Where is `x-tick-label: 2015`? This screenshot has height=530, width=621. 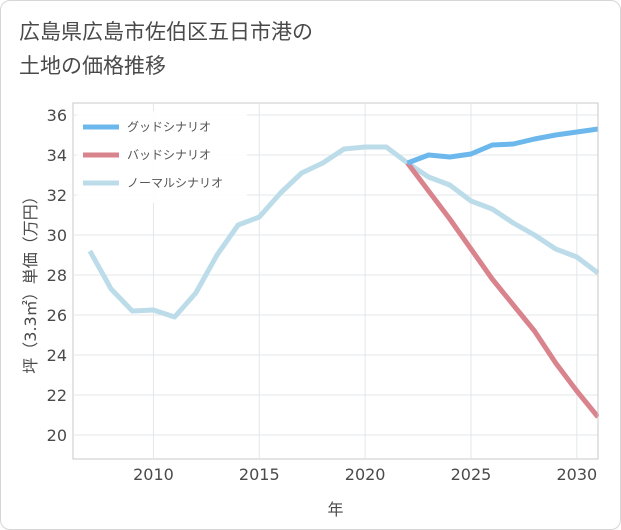
x-tick-label: 2015 is located at coordinates (259, 474).